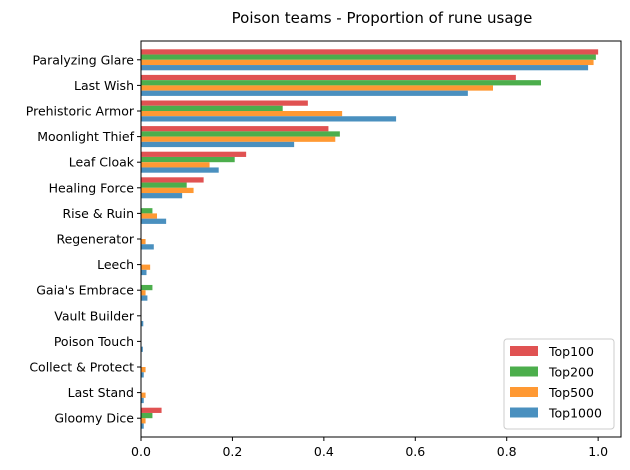 The width and height of the screenshot is (630, 470). Describe the element at coordinates (415, 451) in the screenshot. I see `x-tick-label: 0.6` at that location.